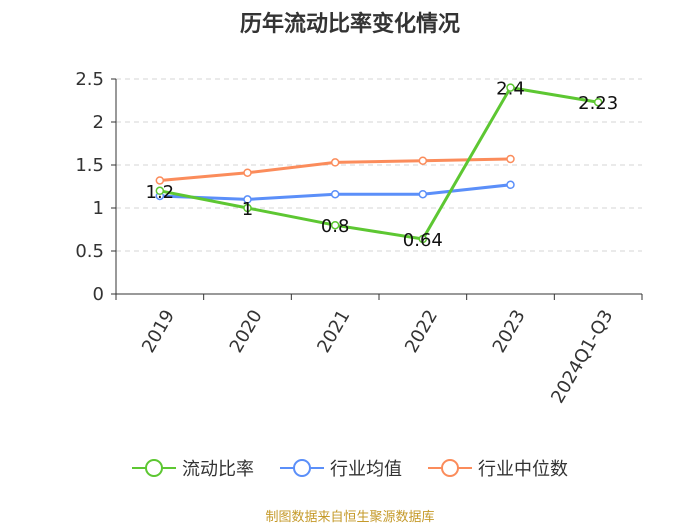 This screenshot has height=525, width=700. I want to click on legend-item-industry-median: 行业中位数, so click(498, 468).